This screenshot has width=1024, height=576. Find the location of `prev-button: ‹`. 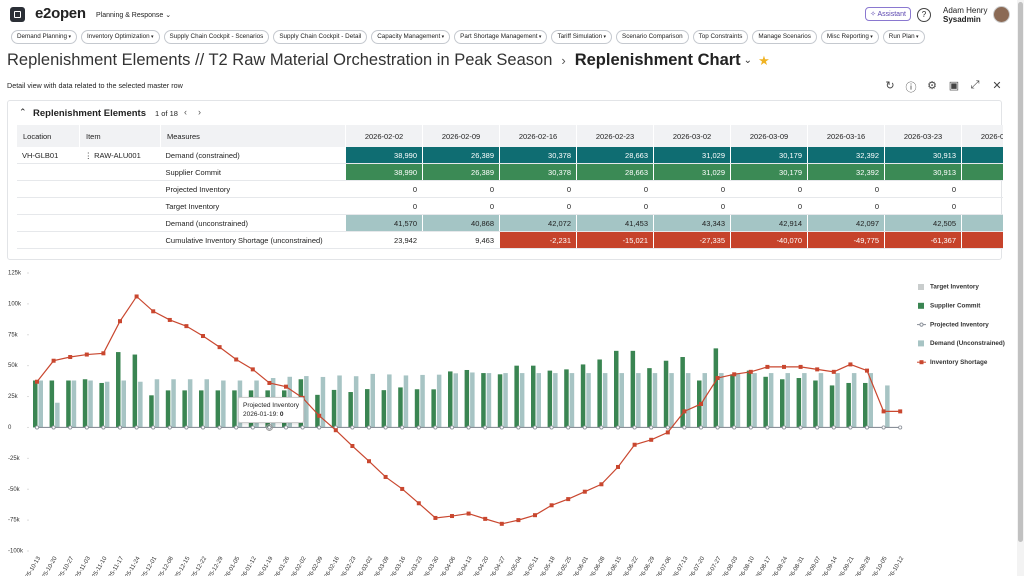

prev-button: ‹ is located at coordinates (185, 112).